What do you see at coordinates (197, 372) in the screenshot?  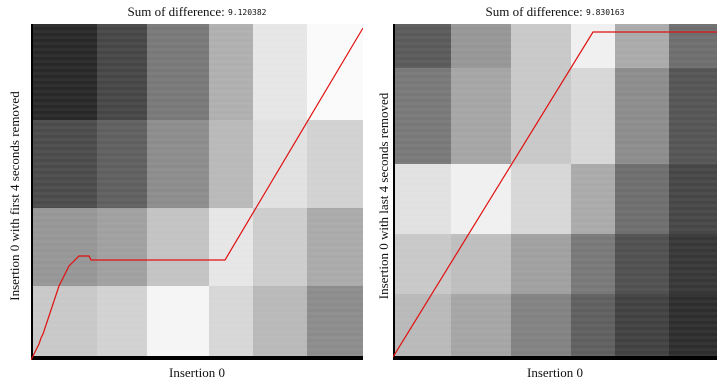 I see `left-x-axis-label: Insertion 0` at bounding box center [197, 372].